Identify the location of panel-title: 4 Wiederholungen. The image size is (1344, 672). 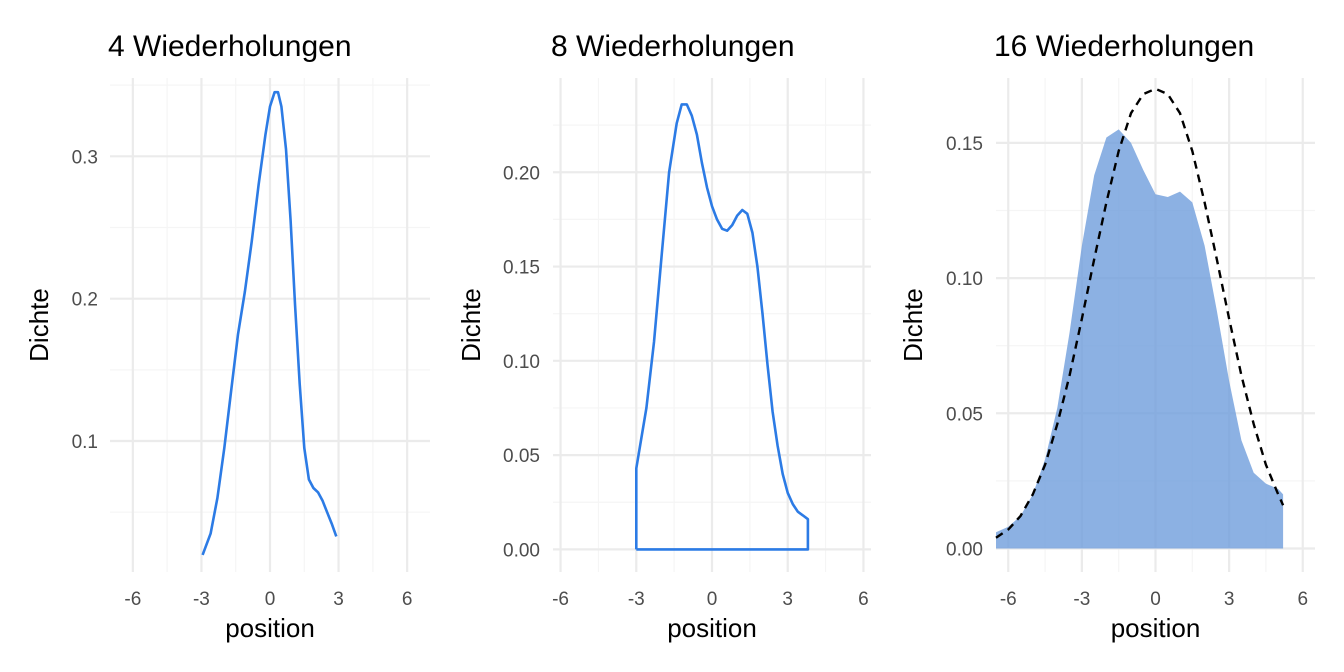
(230, 46).